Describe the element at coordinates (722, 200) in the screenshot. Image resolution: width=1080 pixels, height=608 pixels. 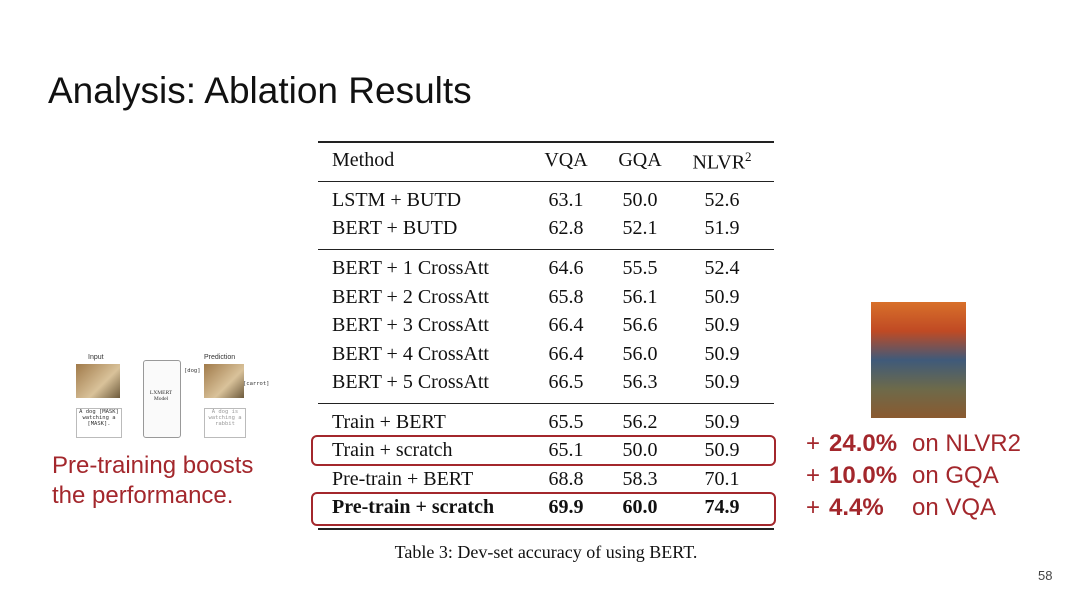
I see `table-cell: 52.6` at that location.